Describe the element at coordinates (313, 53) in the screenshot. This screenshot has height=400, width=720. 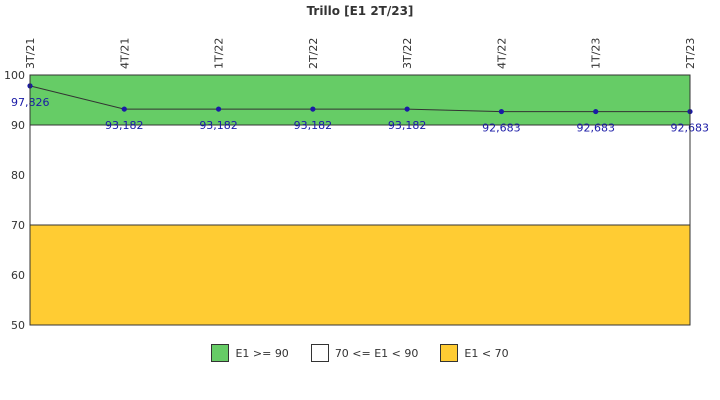
I see `x-tick-label: 2T/22` at that location.